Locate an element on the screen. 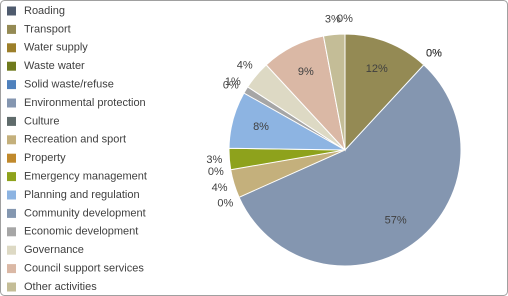 The width and height of the screenshot is (508, 296). data-label: 8% is located at coordinates (261, 127).